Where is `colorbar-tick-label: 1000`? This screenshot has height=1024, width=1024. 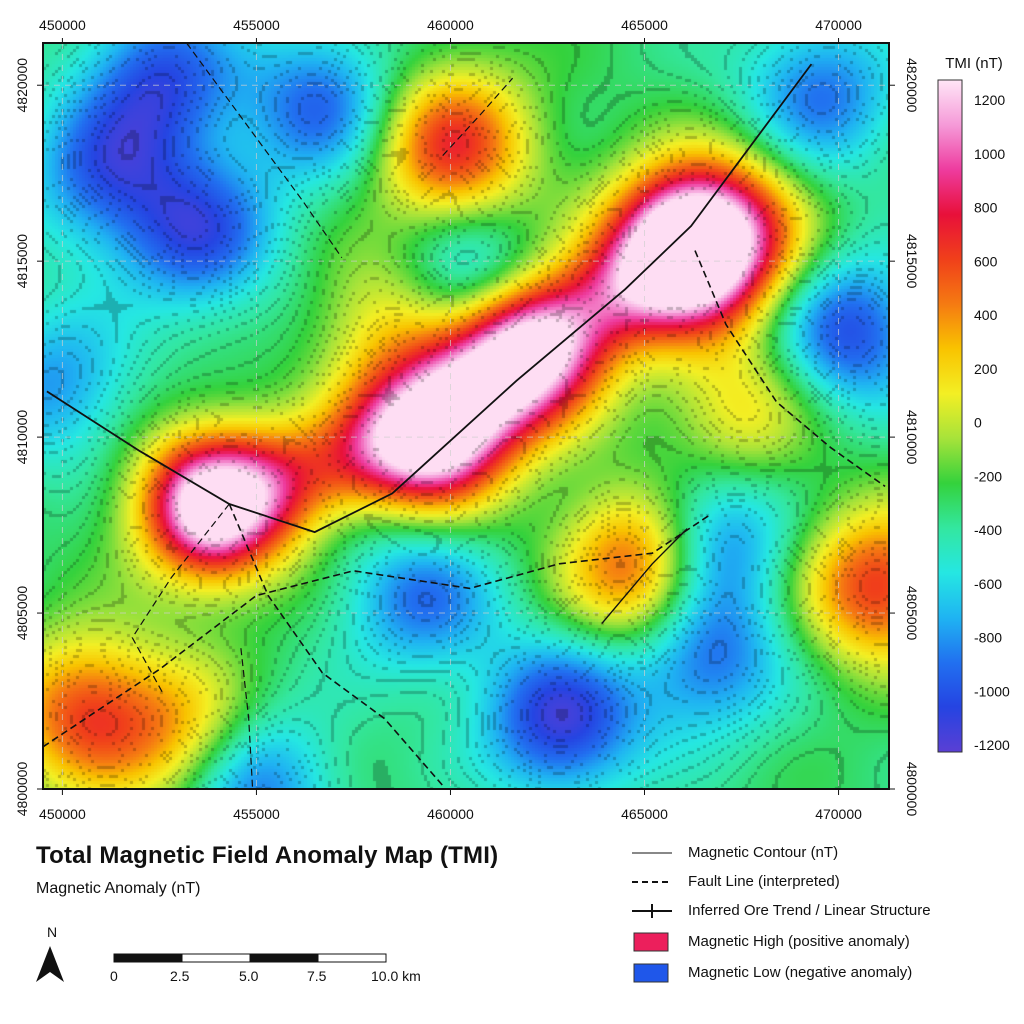 colorbar-tick-label: 1000 is located at coordinates (989, 154).